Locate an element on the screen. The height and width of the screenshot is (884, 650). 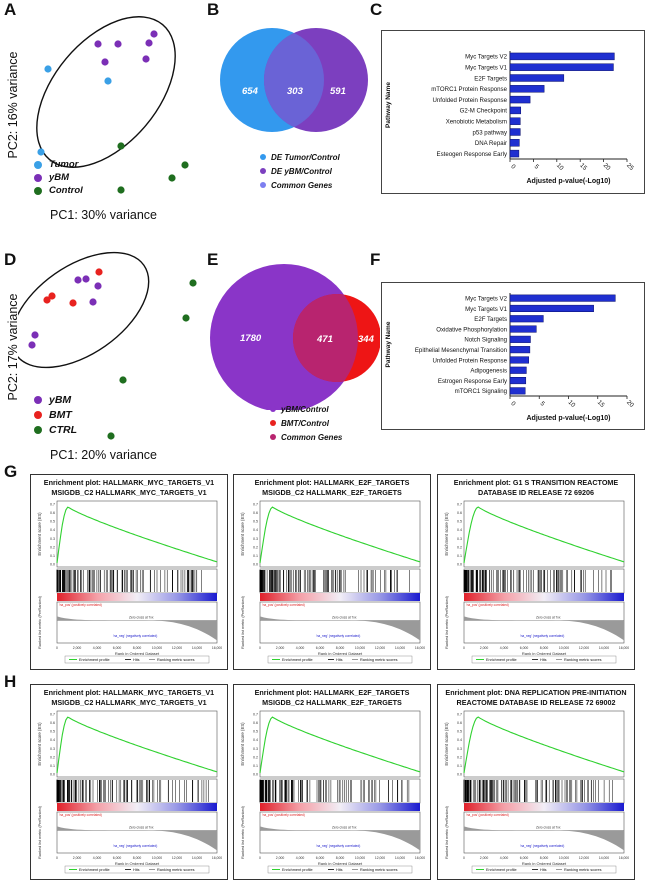
bar-tick-label: 15 is located at coordinates (583, 167).